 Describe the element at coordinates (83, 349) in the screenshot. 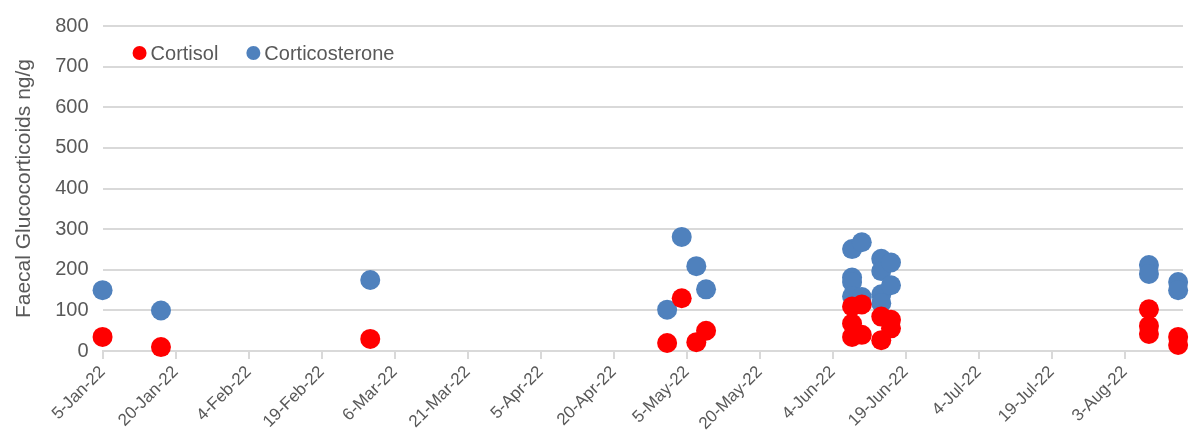

I see `y-tick-label: 0` at that location.